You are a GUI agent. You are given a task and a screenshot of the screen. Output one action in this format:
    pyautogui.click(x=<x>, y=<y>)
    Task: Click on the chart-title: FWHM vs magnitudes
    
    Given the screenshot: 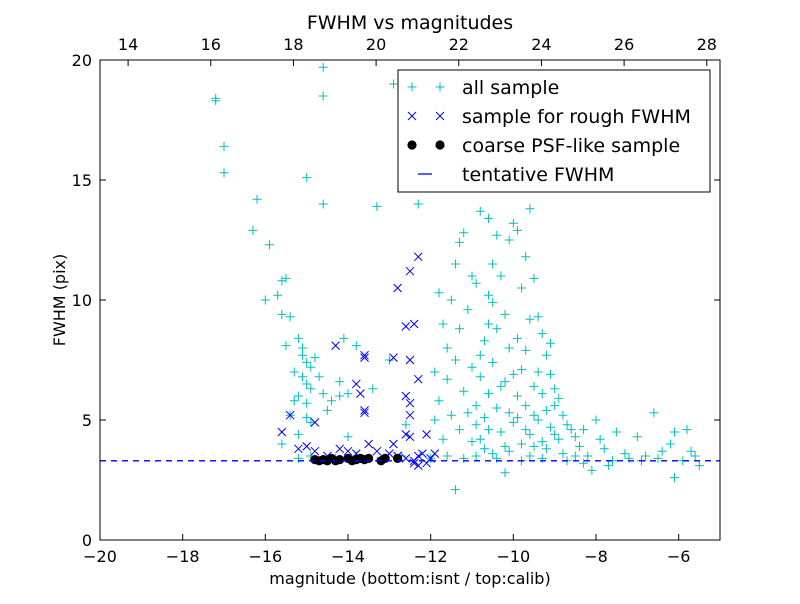 What is the action you would take?
    pyautogui.click(x=410, y=23)
    